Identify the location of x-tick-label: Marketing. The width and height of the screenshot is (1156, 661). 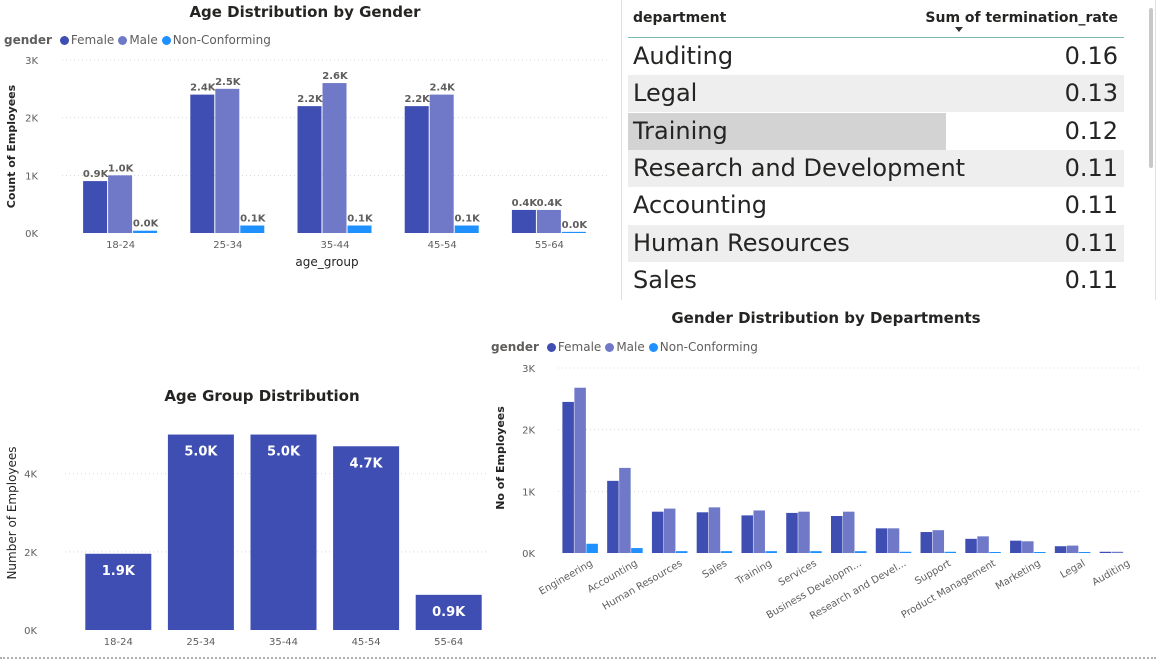
(1018, 575).